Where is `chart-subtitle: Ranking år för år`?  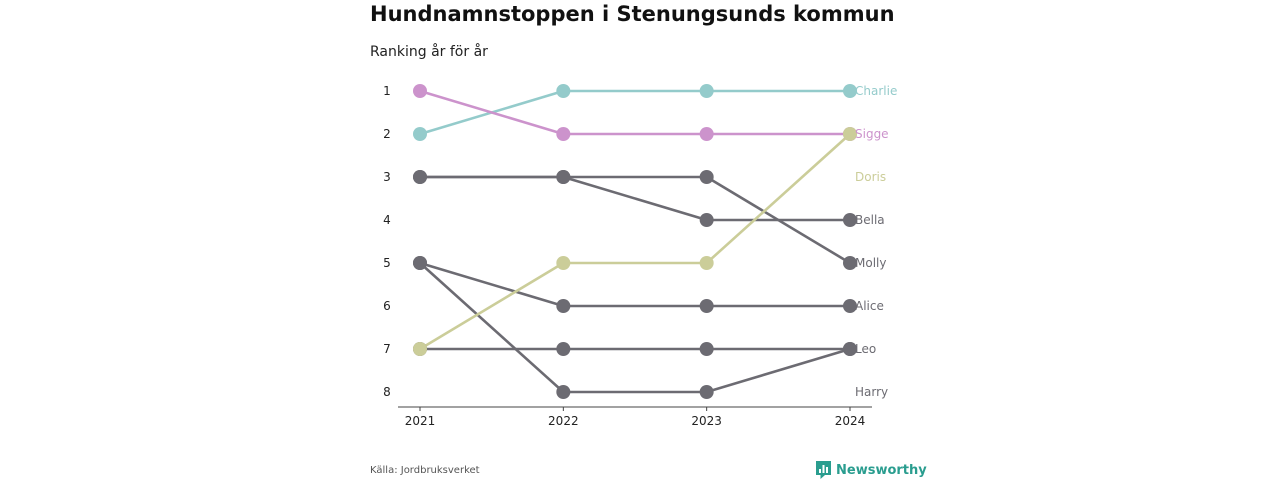
chart-subtitle: Ranking år för år is located at coordinates (429, 52).